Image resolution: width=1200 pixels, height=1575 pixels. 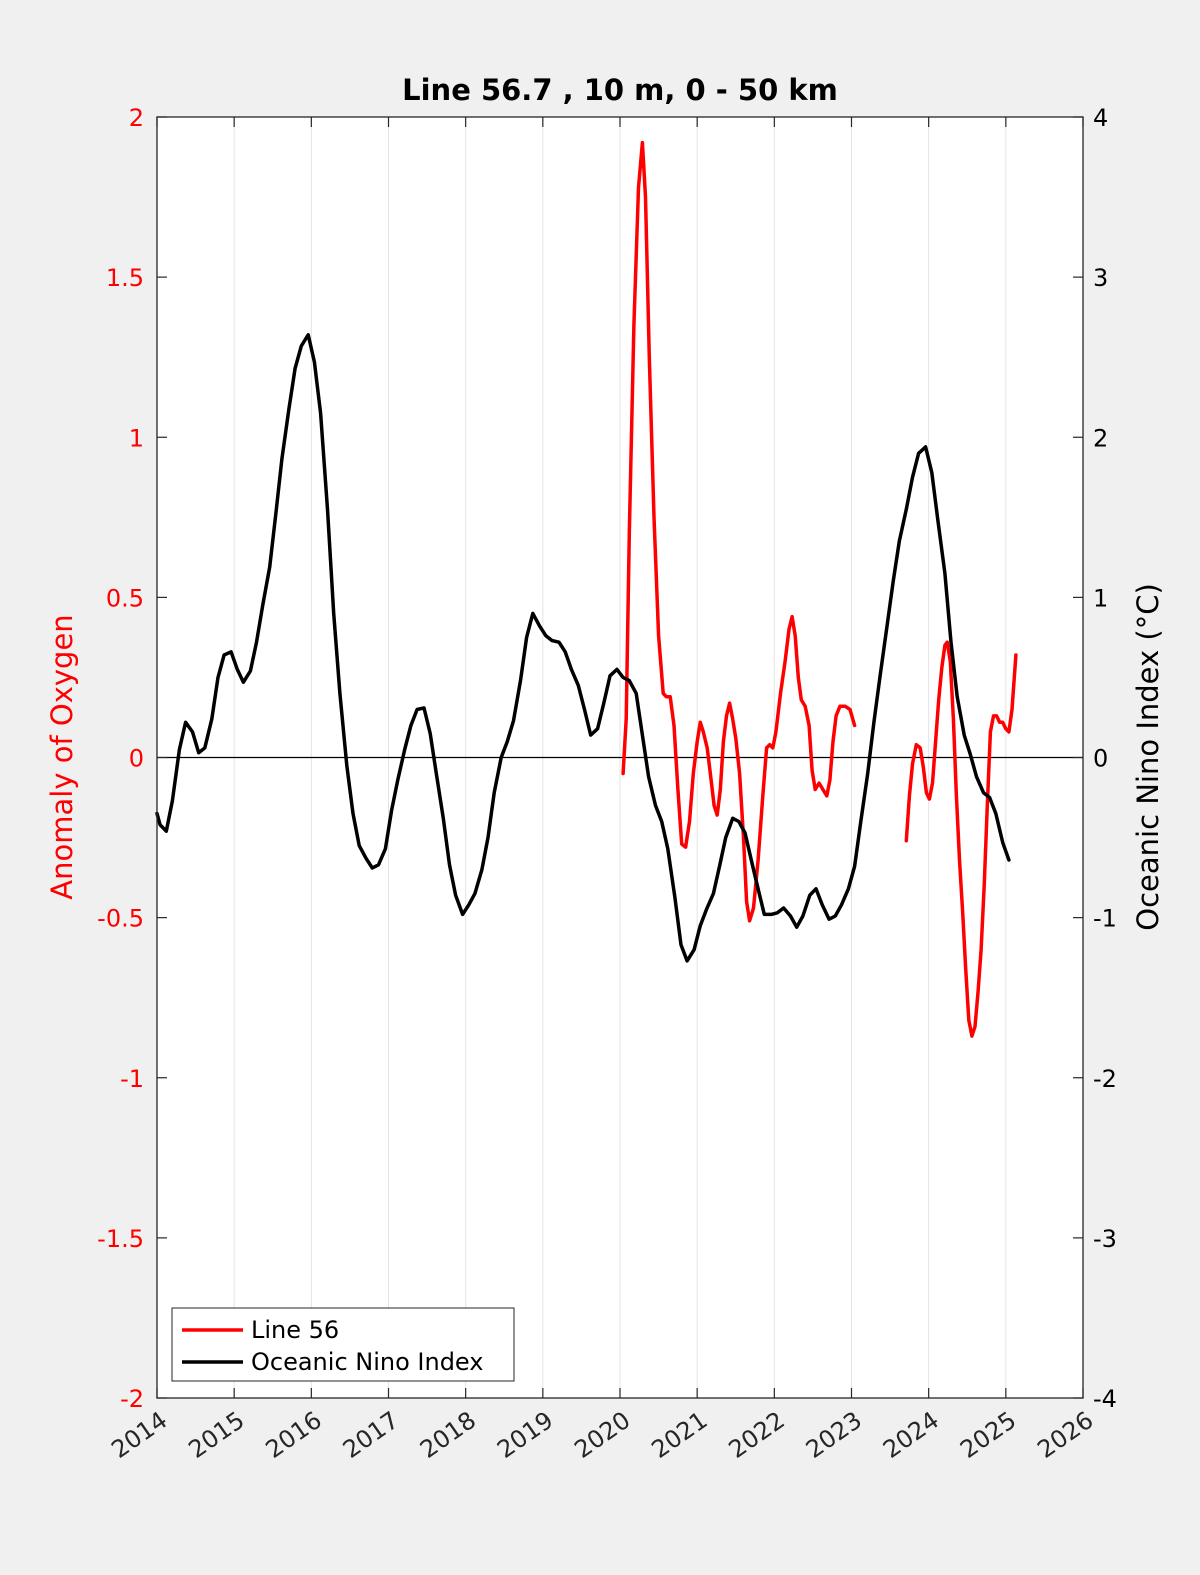 I want to click on x-tick-label-2023: 2023, so click(x=834, y=1435).